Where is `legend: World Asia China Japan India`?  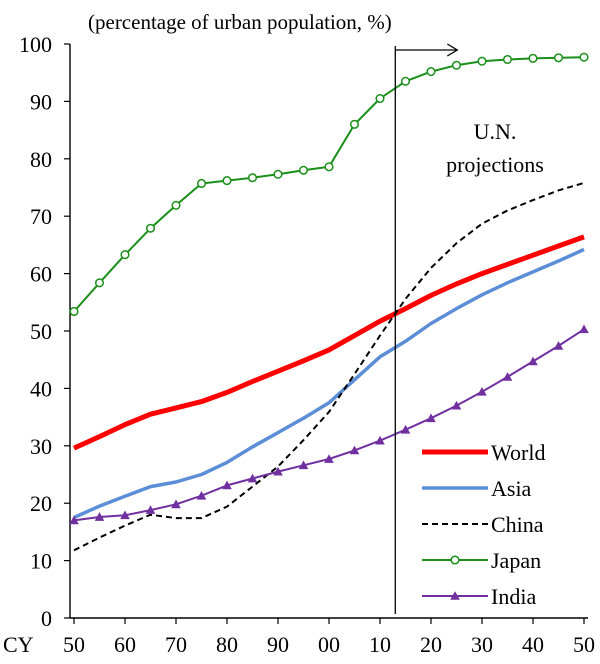 legend: World Asia China Japan India is located at coordinates (483, 524).